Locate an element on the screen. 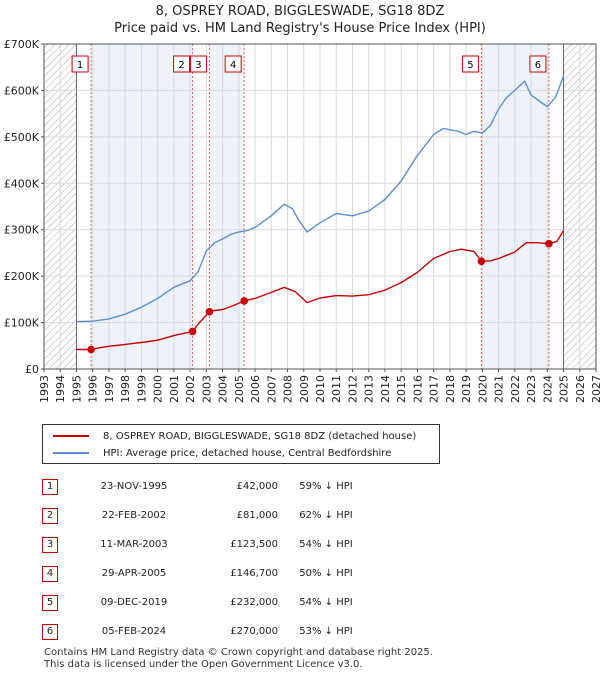 The height and width of the screenshot is (680, 600). sale-number-badge: 6 is located at coordinates (50, 631).